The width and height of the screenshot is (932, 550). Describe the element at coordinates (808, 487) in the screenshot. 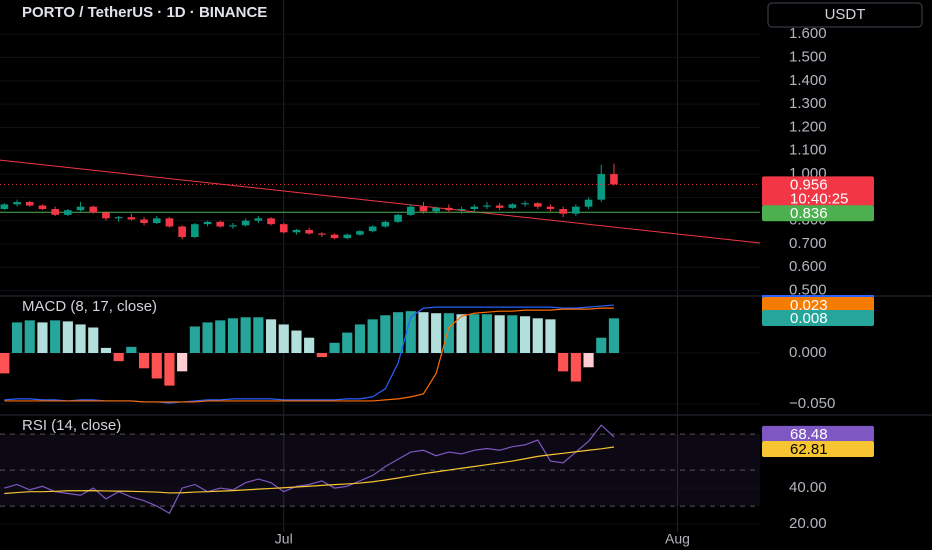

I see `y-tick-label: 40.00` at that location.